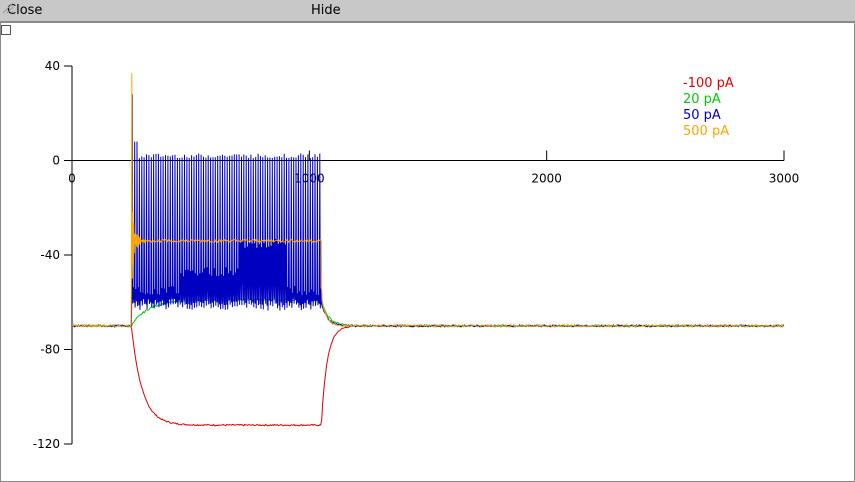 Image resolution: width=855 pixels, height=482 pixels. I want to click on y-tick-label: -80, so click(50, 350).